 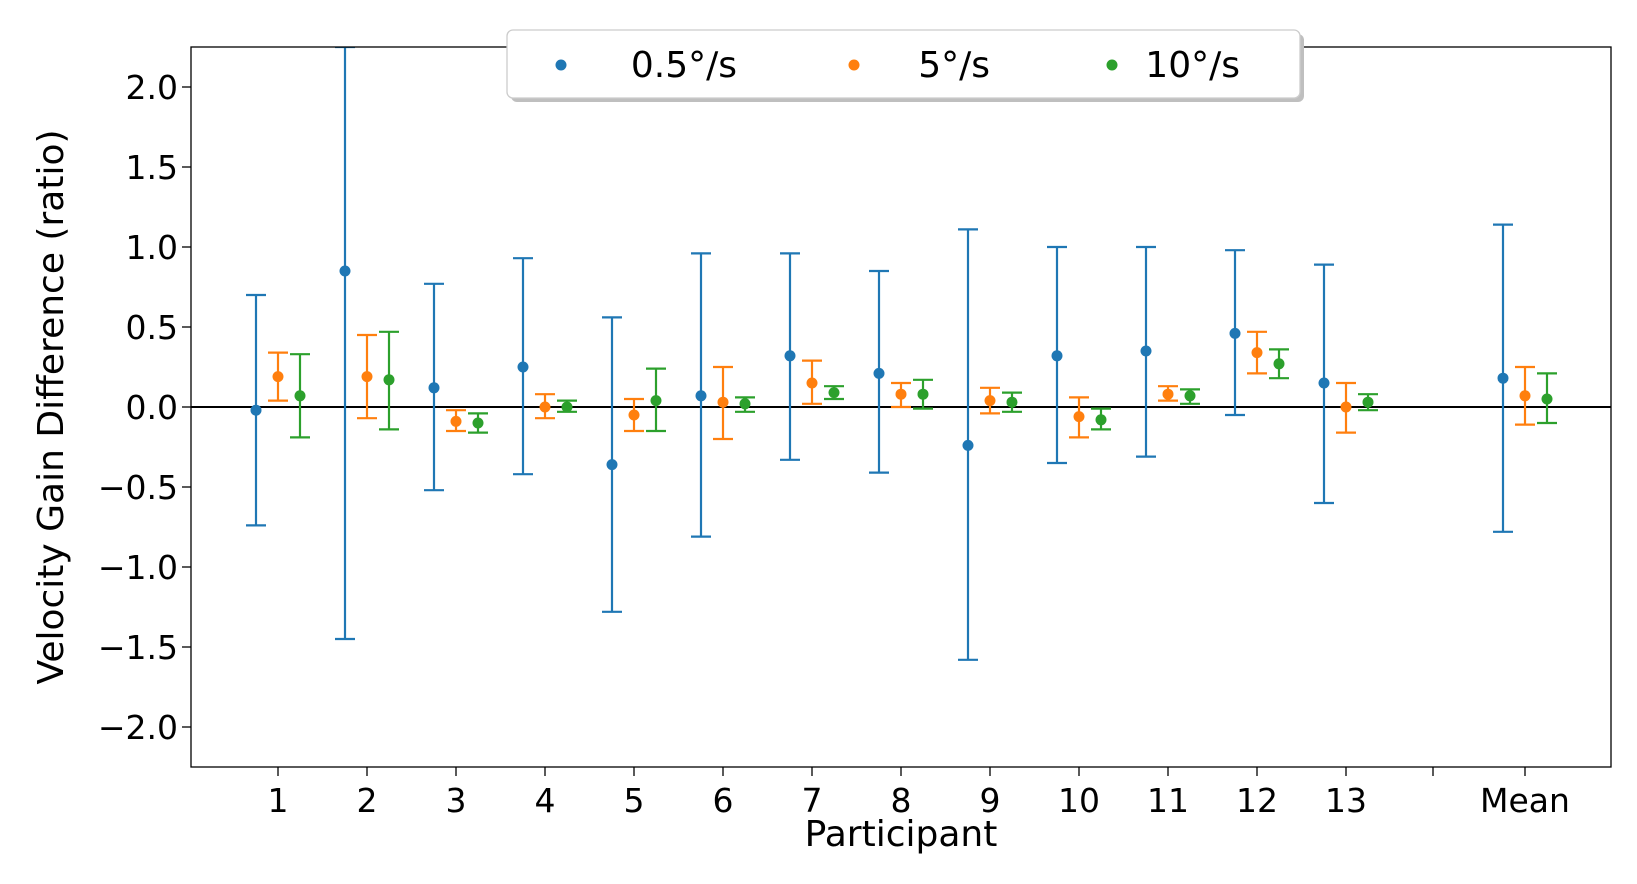 I want to click on y-tick-label: 1.5, so click(x=152, y=167).